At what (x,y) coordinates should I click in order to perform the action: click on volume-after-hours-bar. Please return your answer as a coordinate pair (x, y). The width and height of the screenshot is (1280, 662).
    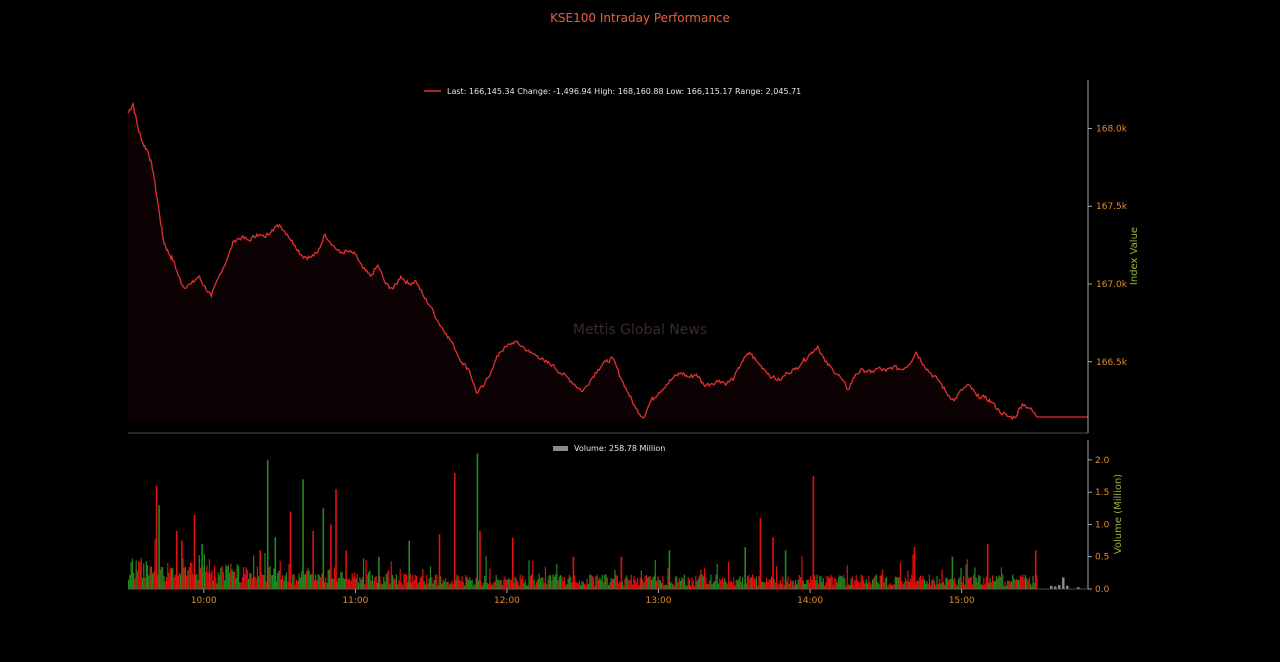
    Looking at the image, I should click on (1055, 587).